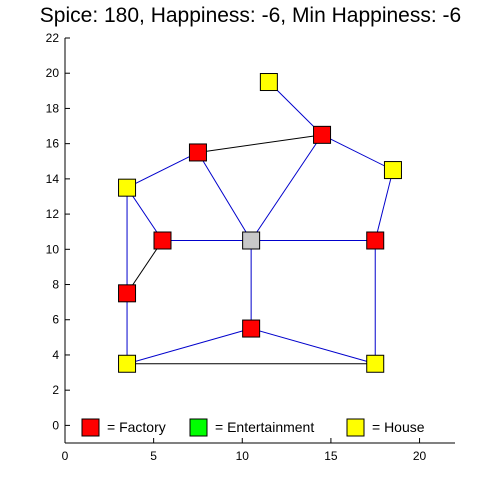 This screenshot has height=500, width=501. What do you see at coordinates (65, 456) in the screenshot?
I see `x-tick-label: 0` at bounding box center [65, 456].